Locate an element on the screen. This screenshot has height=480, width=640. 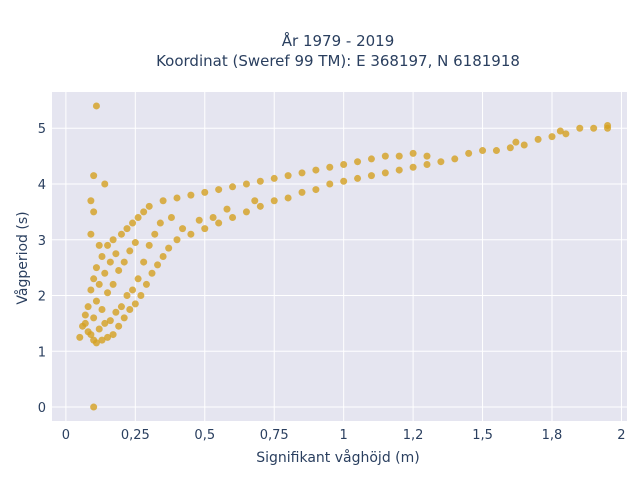
x-tick-label: 1,5 is located at coordinates (482, 435).